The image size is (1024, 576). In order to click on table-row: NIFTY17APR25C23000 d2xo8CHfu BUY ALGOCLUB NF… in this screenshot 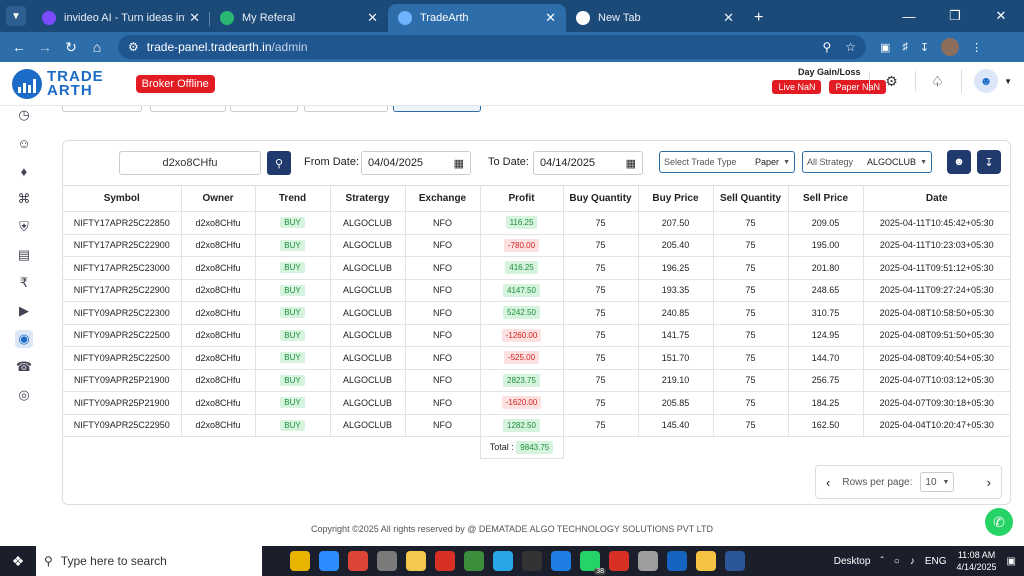, I will do `click(536, 268)`.